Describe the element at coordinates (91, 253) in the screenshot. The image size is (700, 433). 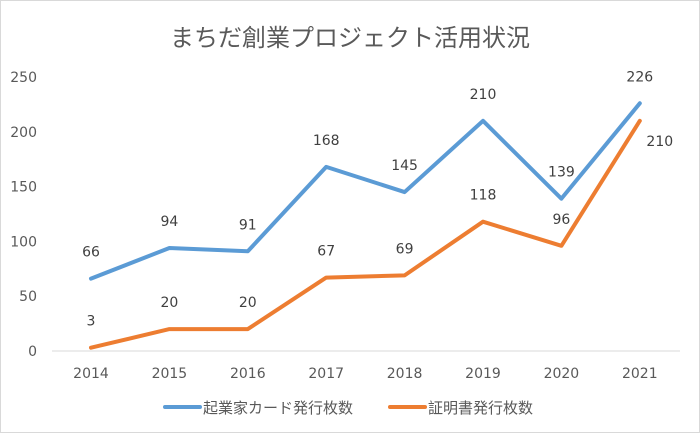
I see `data-label: 66` at that location.